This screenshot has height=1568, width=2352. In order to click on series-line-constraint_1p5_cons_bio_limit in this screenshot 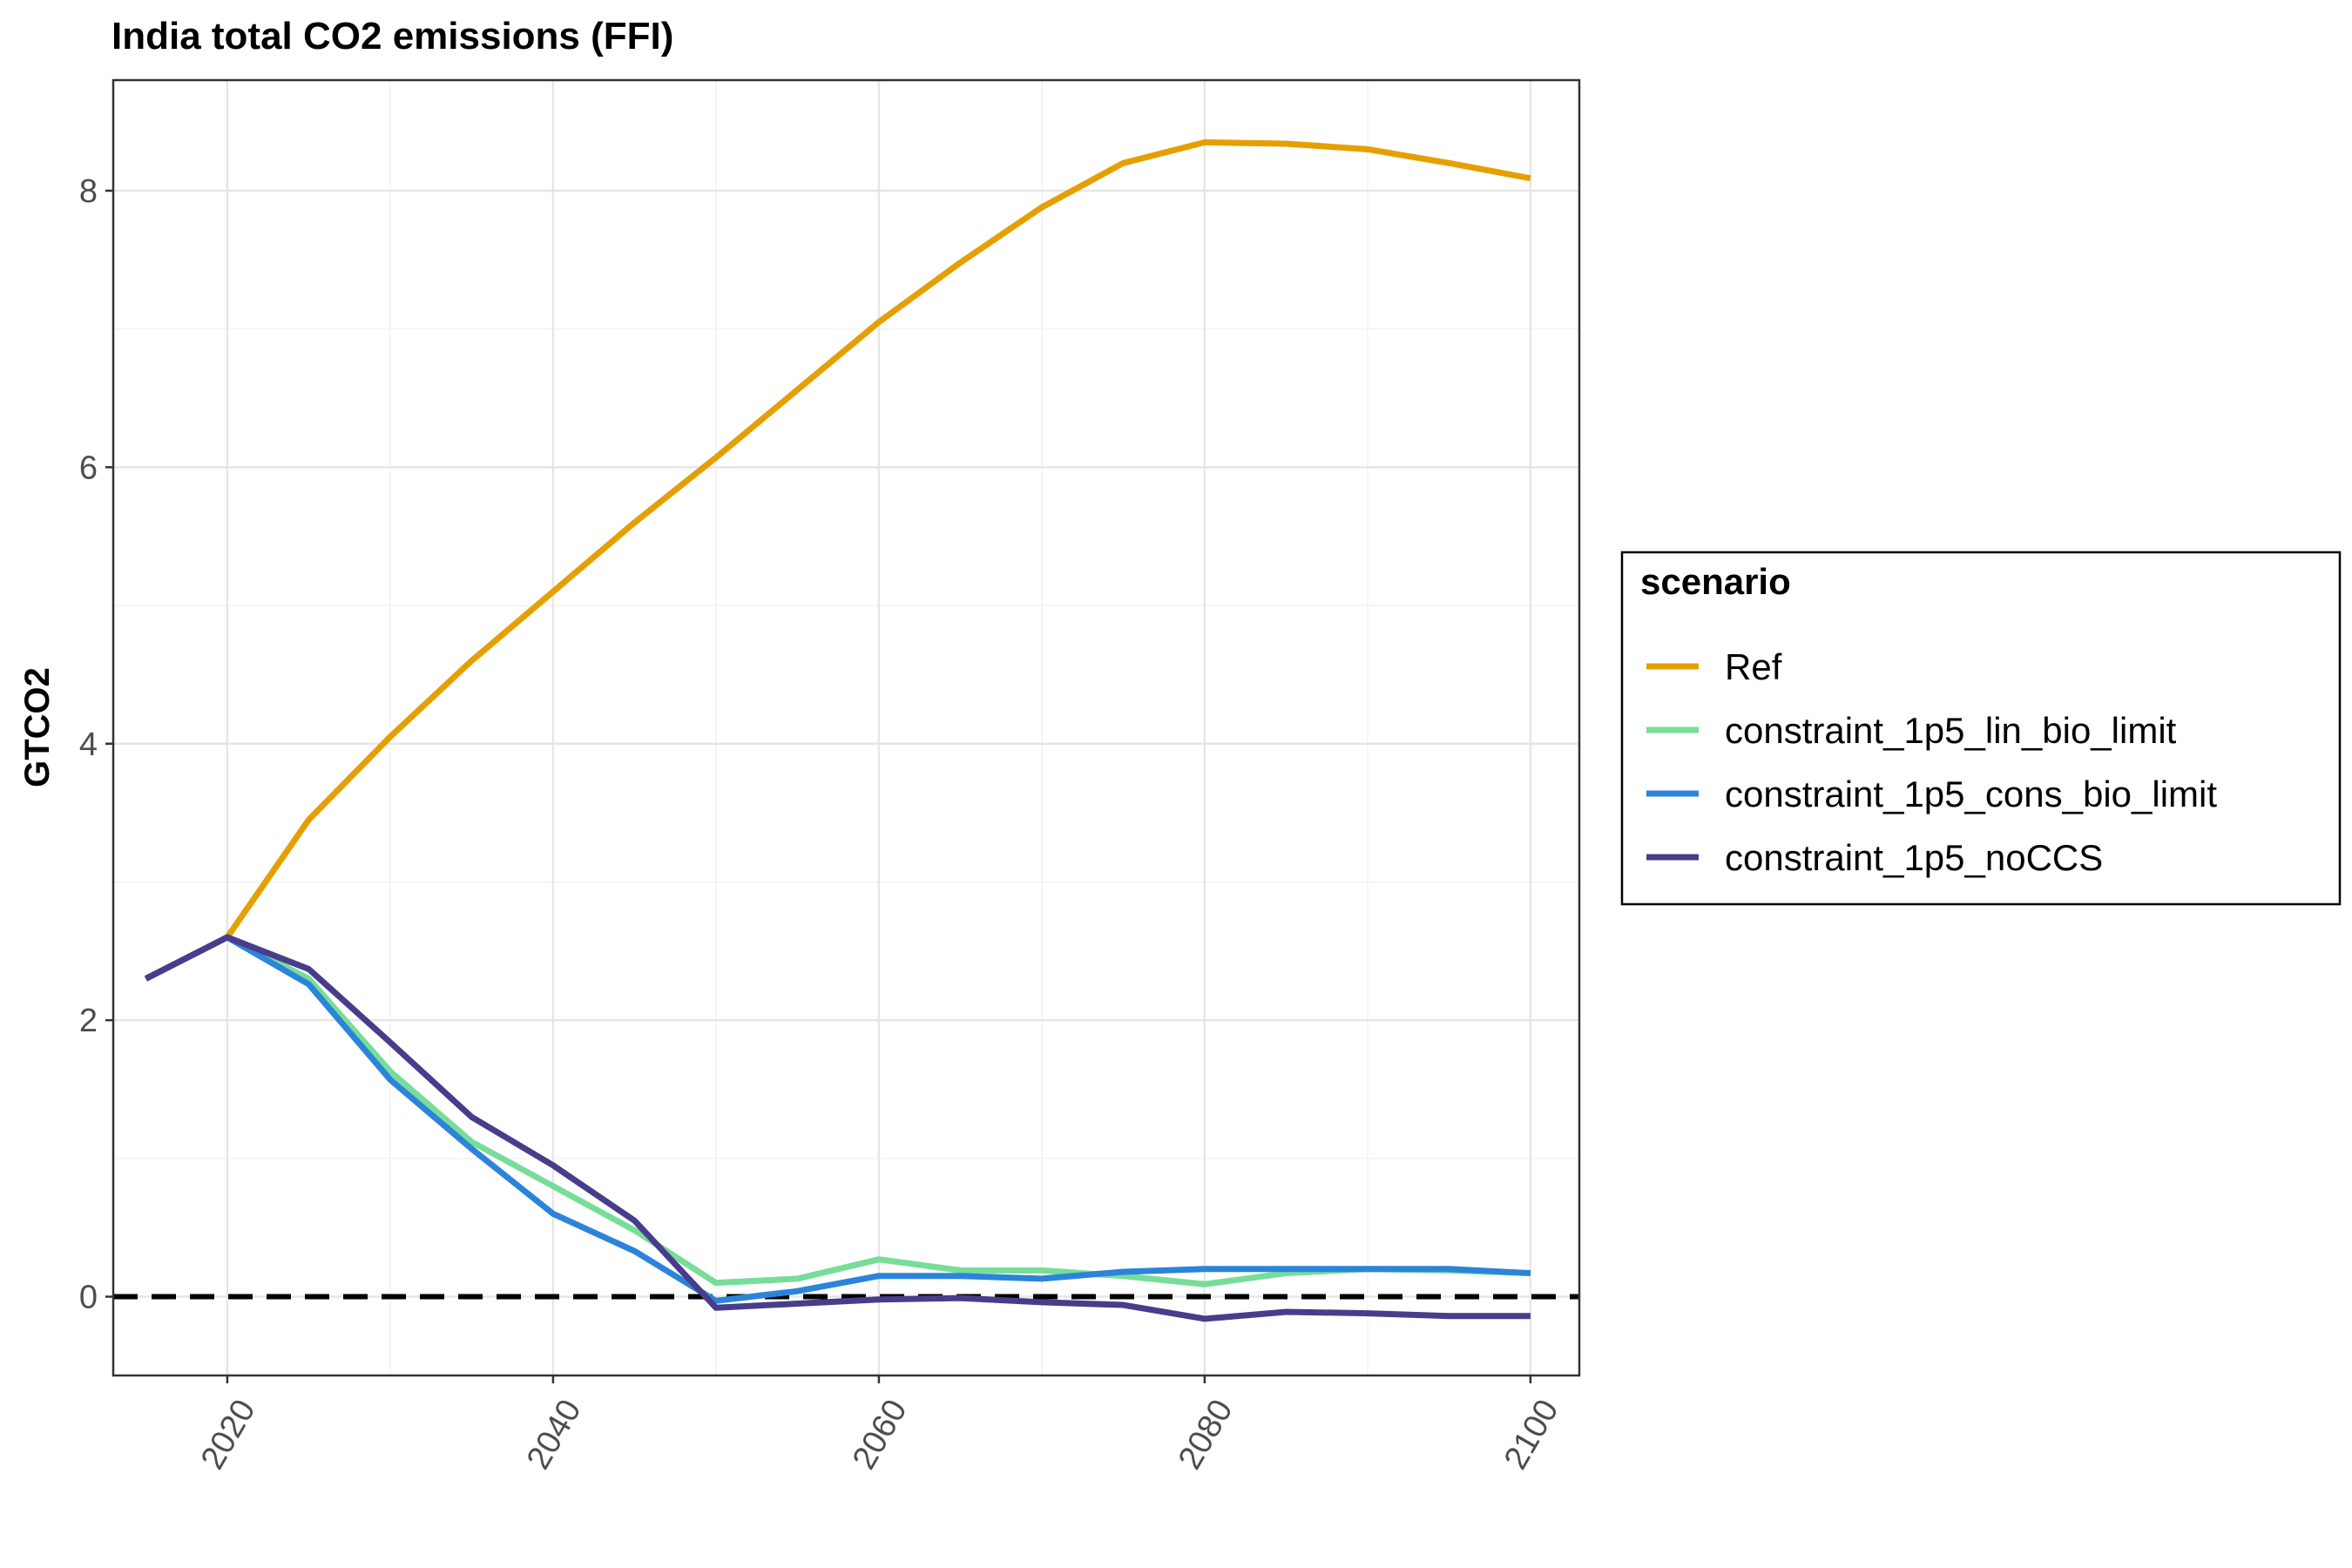, I will do `click(837, 1119)`.